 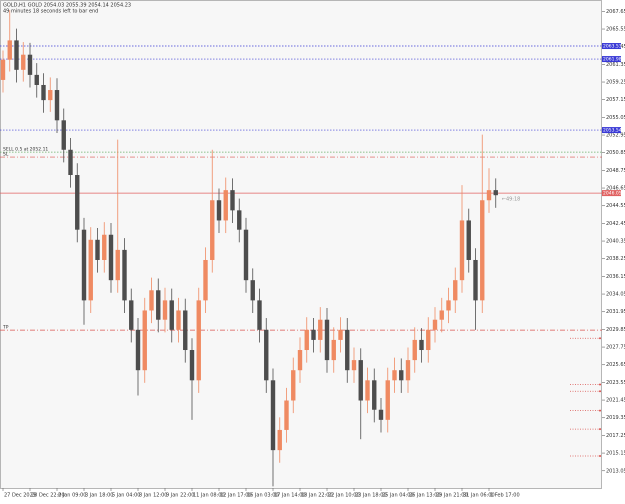 I want to click on x-tick-label: 16 Jan 03:00, so click(x=263, y=496).